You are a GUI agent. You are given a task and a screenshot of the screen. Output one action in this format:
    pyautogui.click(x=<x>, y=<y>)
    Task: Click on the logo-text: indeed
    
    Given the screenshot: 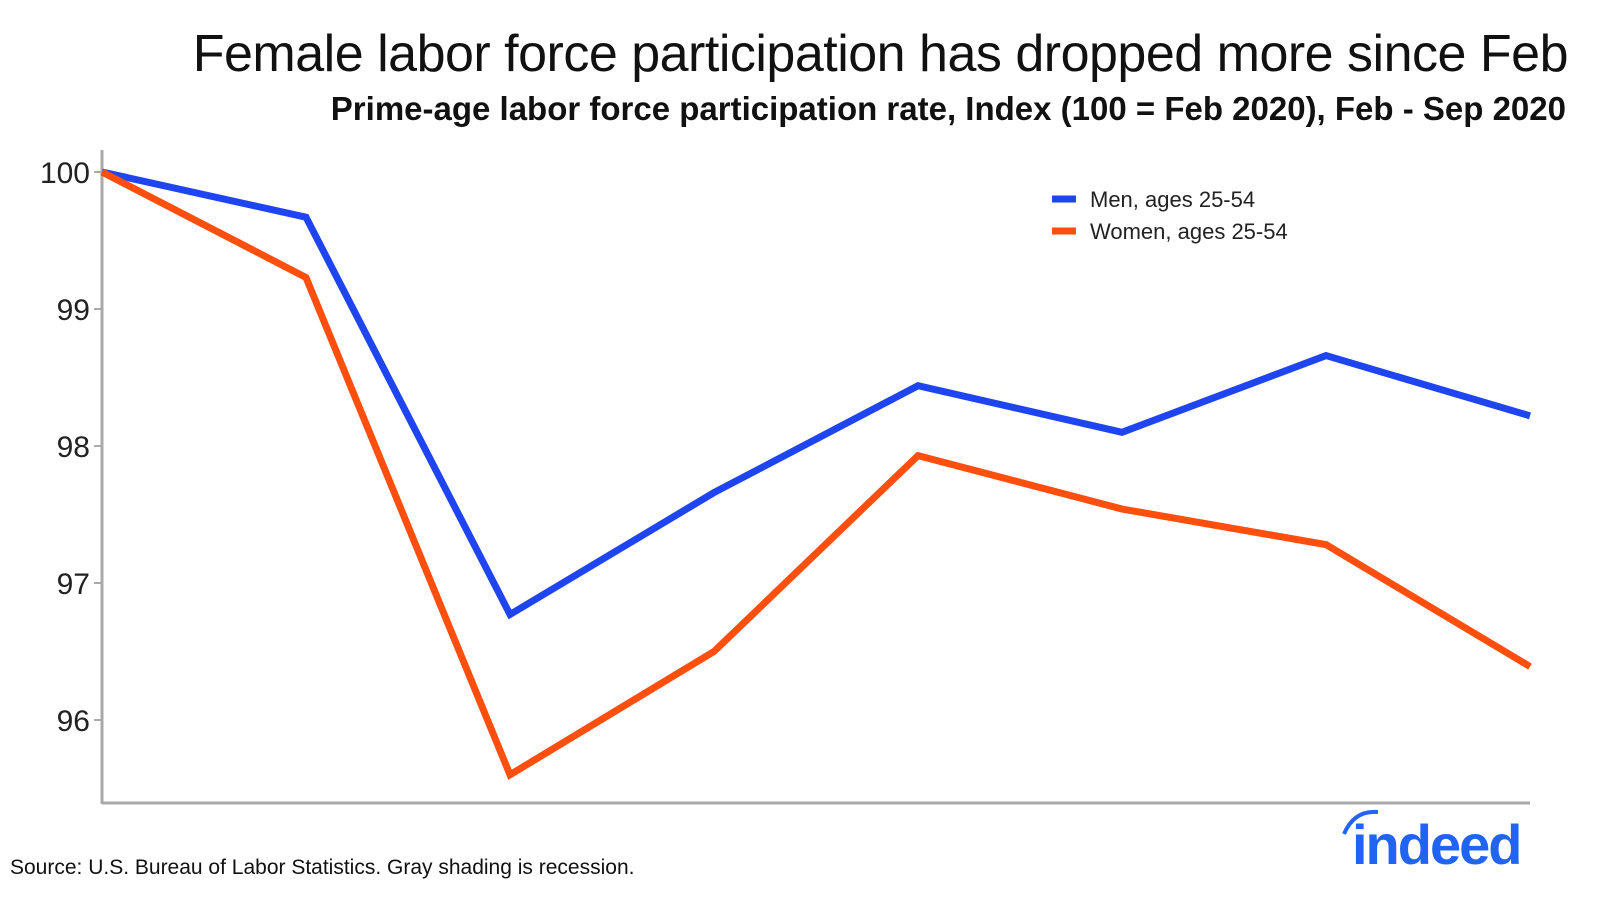 What is the action you would take?
    pyautogui.click(x=1437, y=844)
    